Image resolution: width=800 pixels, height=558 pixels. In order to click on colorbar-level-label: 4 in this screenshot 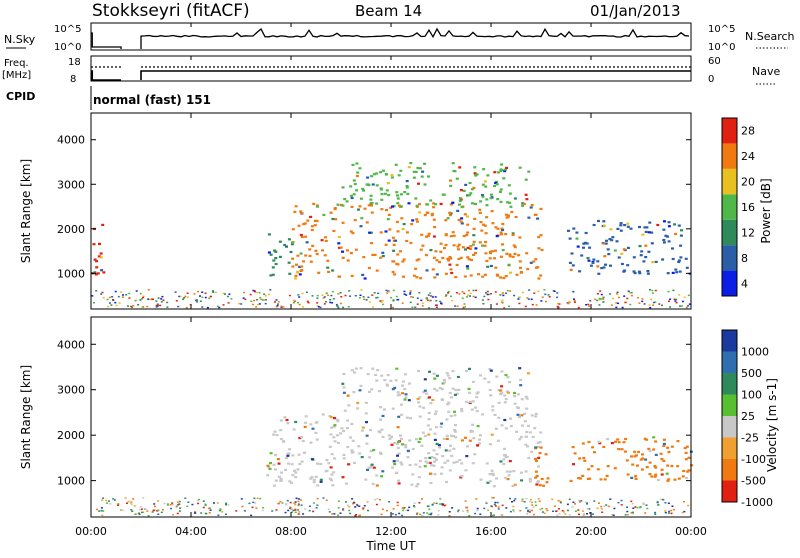, I will do `click(744, 283)`.